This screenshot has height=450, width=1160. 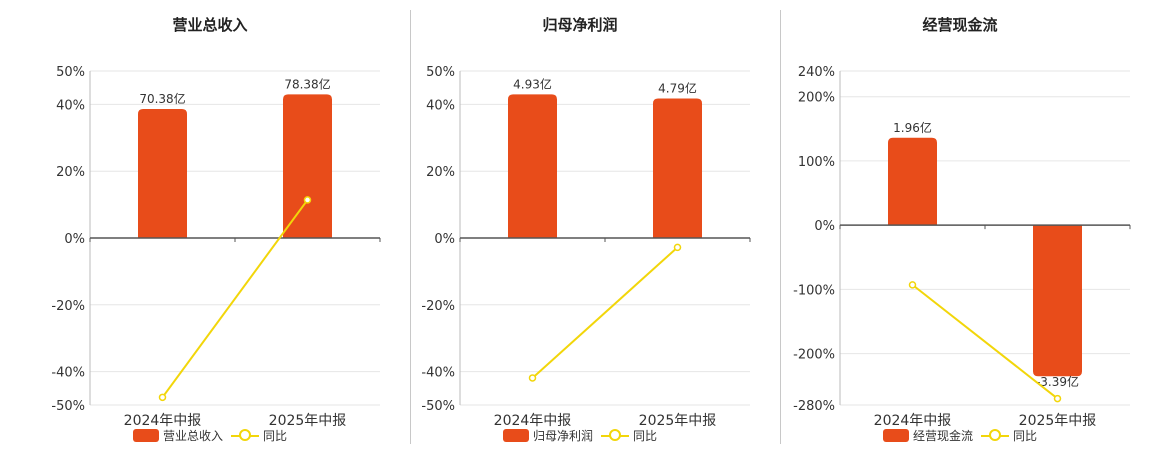 I want to click on y-tick-label: -280%, so click(x=814, y=406).